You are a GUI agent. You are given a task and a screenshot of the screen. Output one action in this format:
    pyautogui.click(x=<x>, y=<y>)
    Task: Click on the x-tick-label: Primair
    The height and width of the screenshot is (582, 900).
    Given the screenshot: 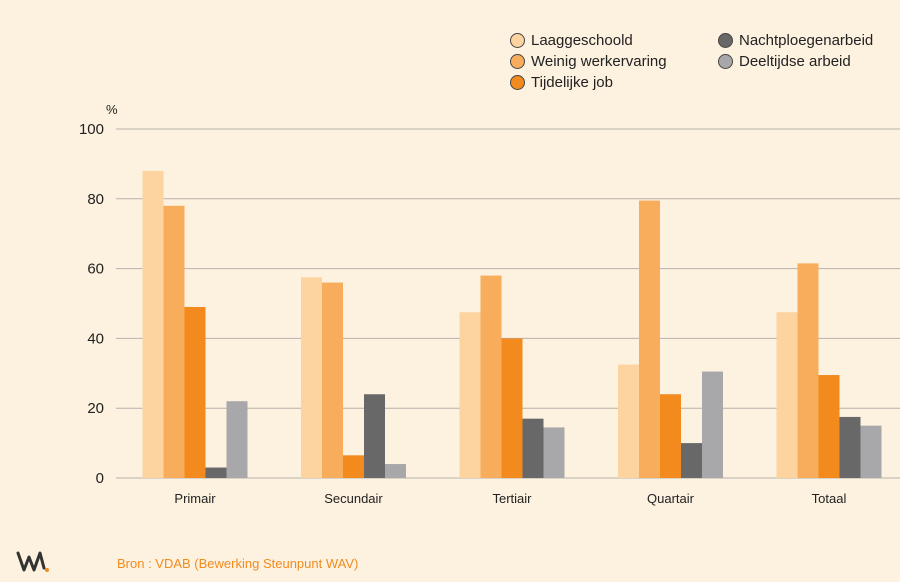 What is the action you would take?
    pyautogui.click(x=195, y=498)
    